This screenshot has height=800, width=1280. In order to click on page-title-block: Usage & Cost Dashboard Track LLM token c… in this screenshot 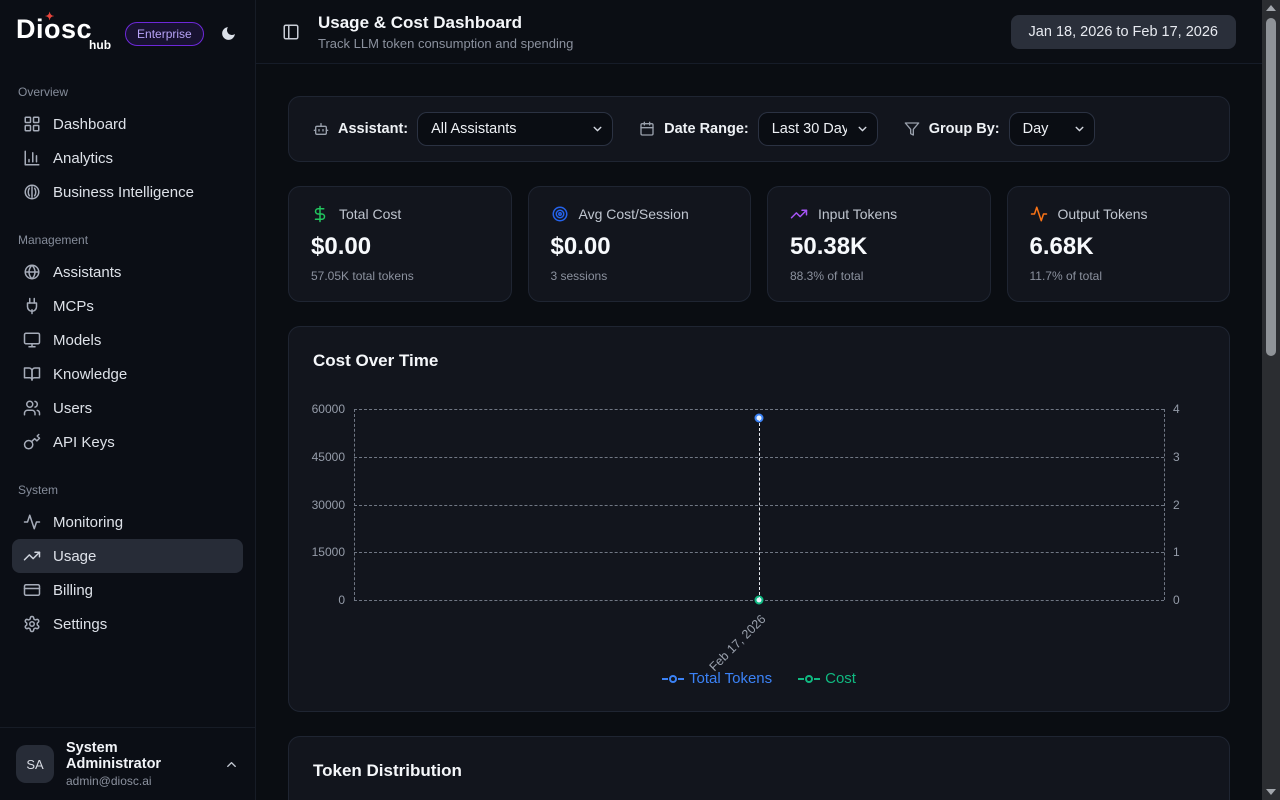, I will do `click(655, 32)`.